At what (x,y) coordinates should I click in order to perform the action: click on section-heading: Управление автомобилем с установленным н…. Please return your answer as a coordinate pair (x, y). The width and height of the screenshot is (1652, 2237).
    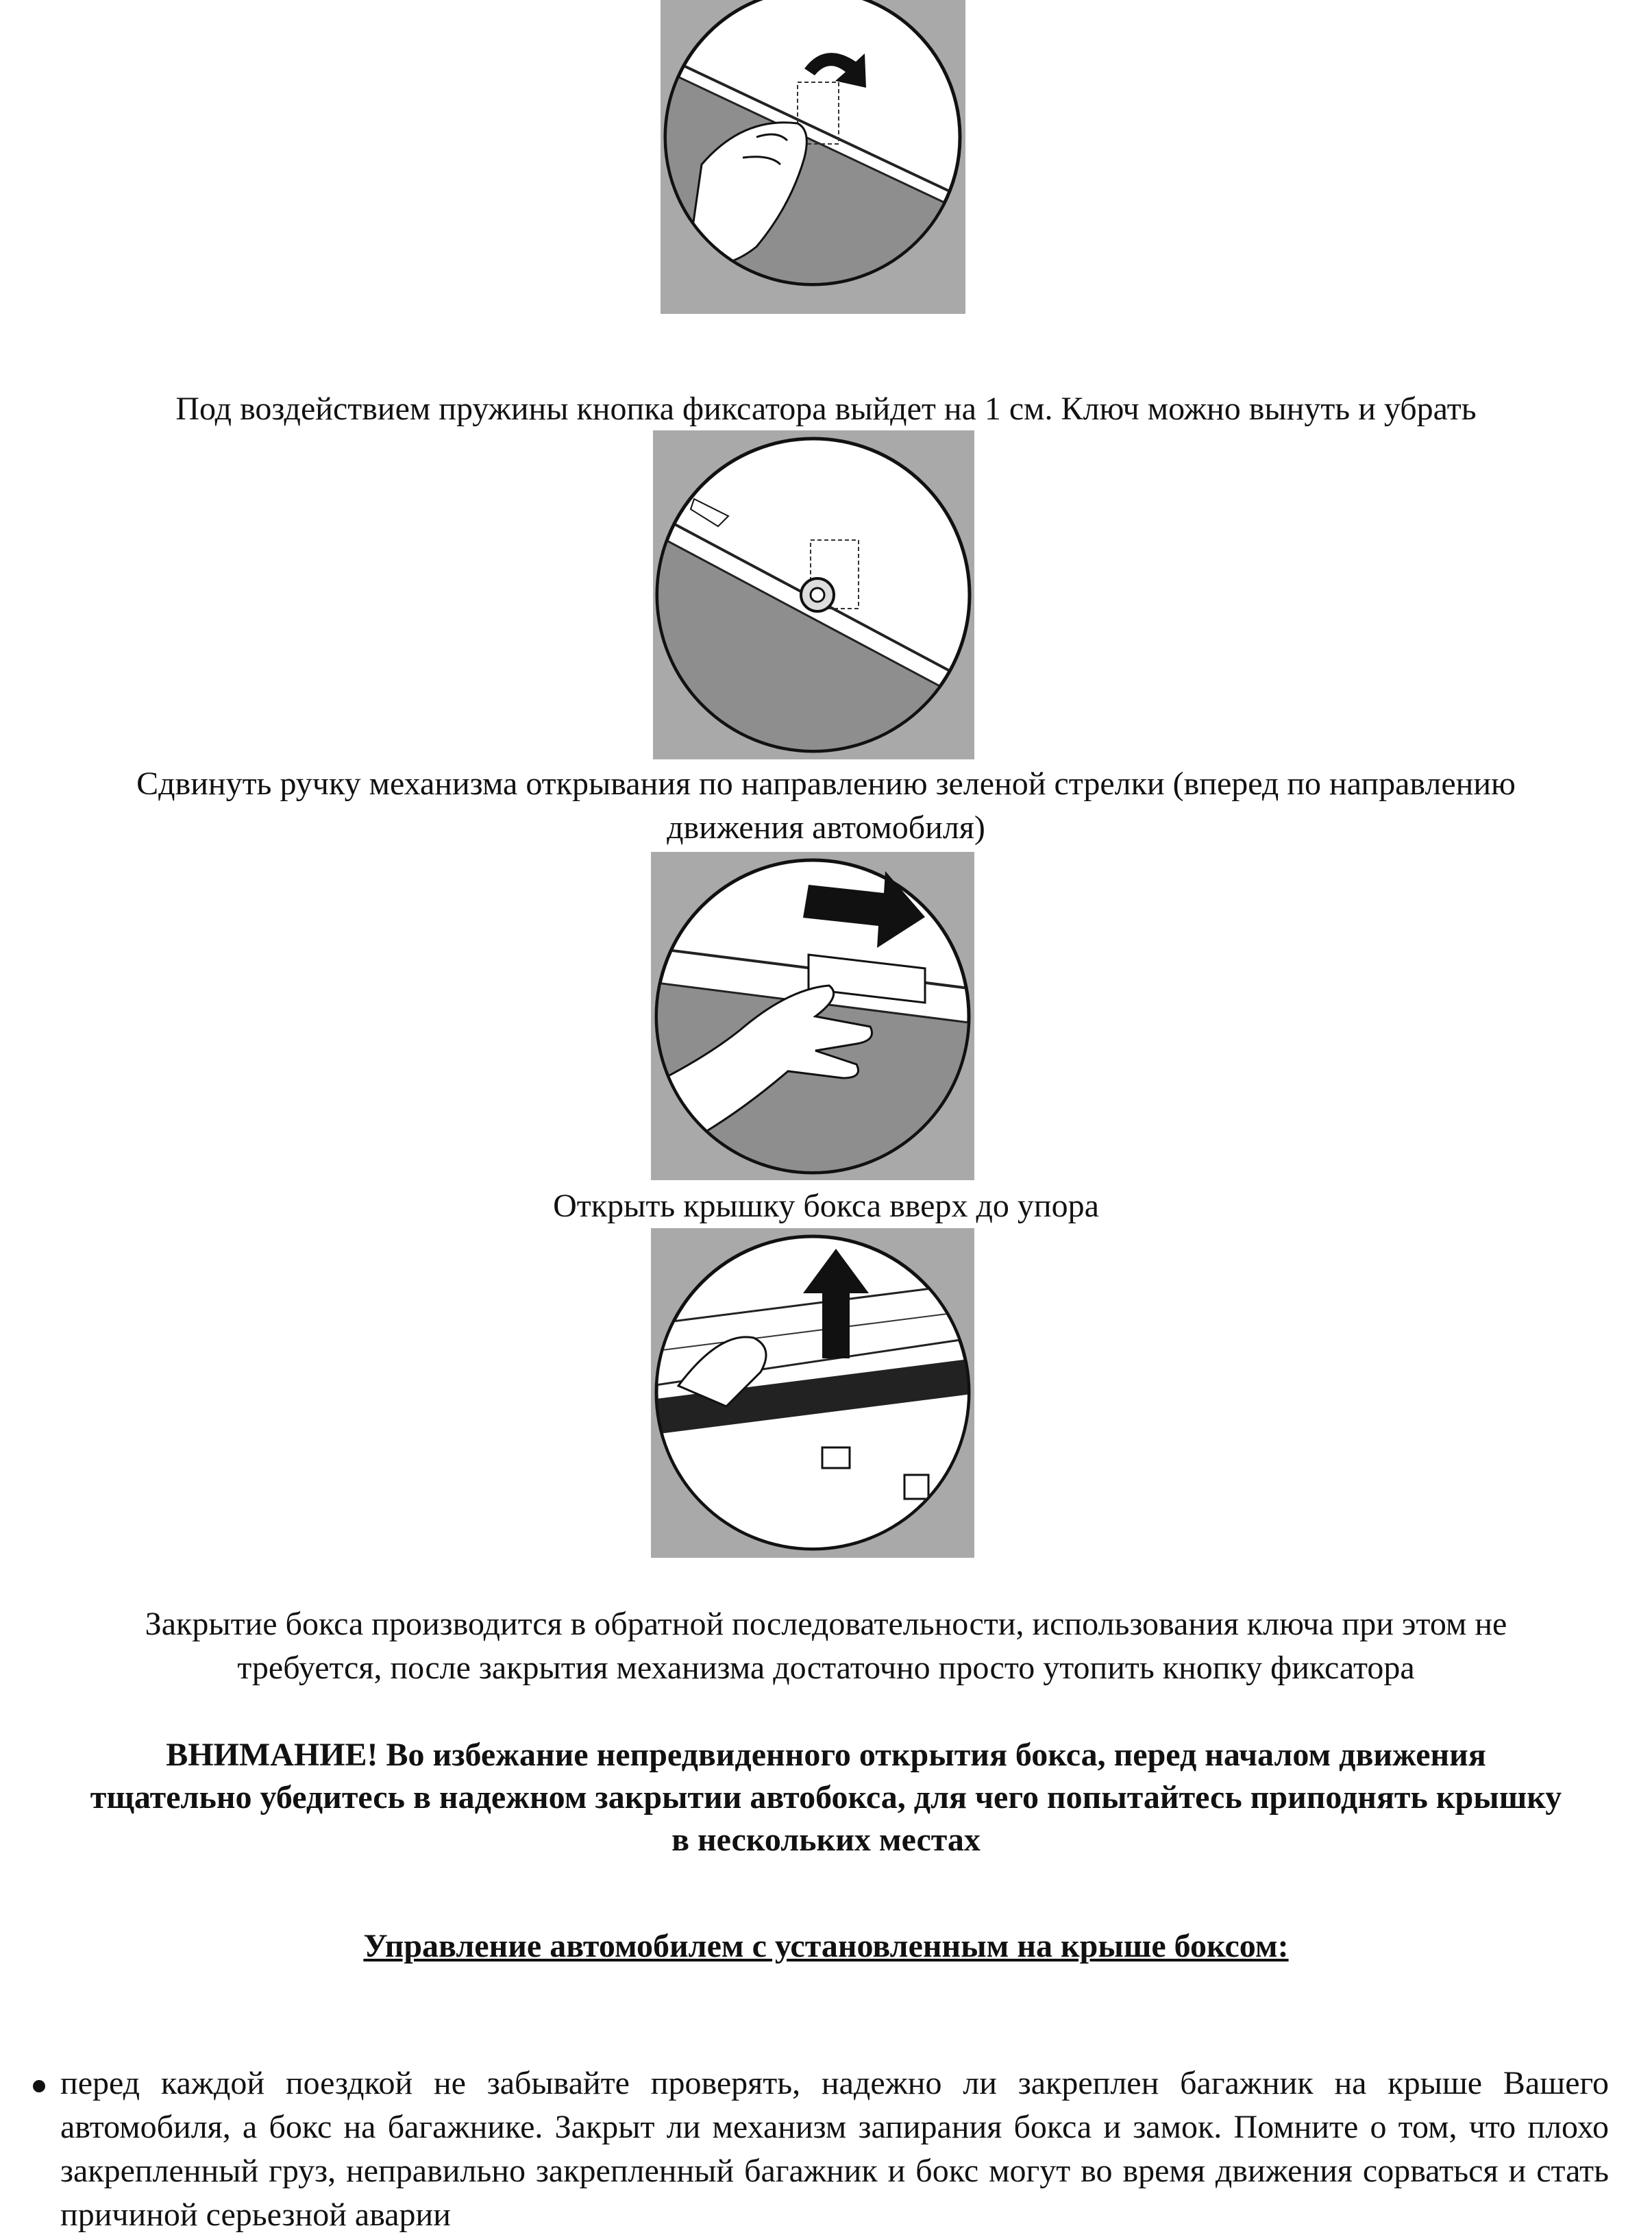
    Looking at the image, I should click on (826, 1946).